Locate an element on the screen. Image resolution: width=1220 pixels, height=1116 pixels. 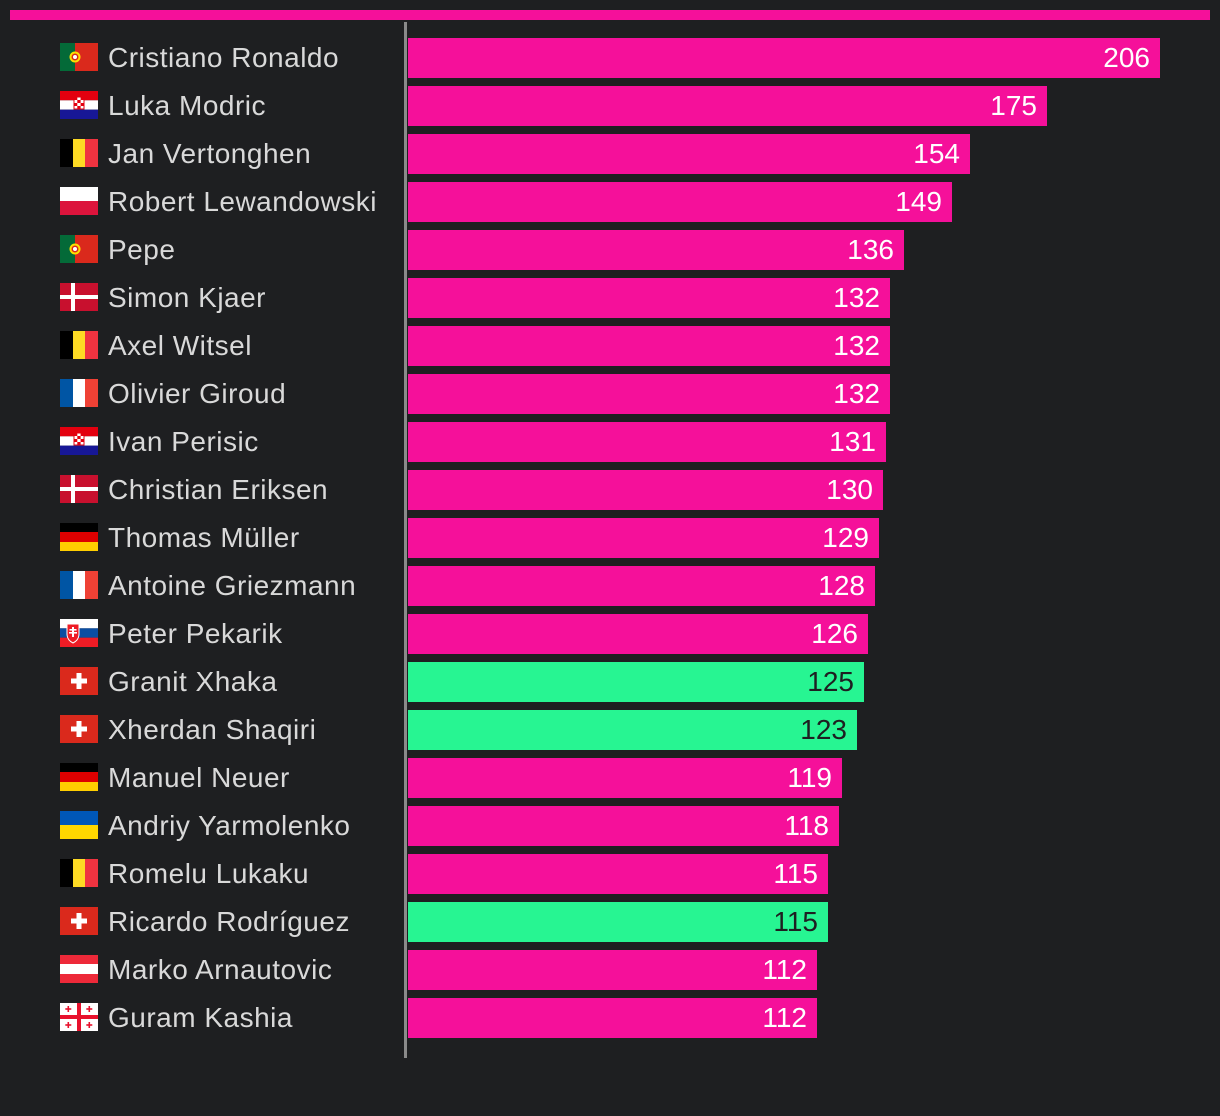
bar-row: Antoine Griezmann 128 is located at coordinates (610, 586).